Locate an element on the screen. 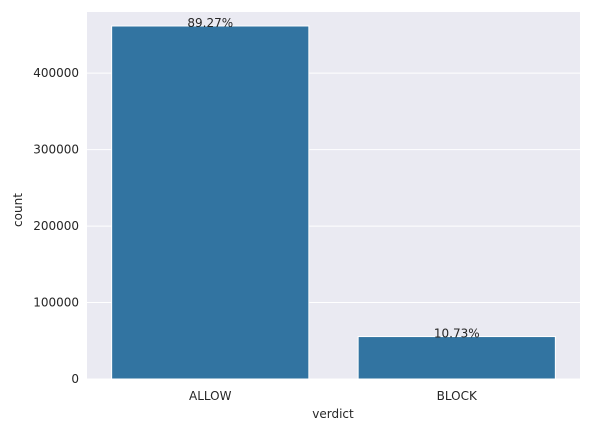  x-axis-label: verdict is located at coordinates (333, 414).